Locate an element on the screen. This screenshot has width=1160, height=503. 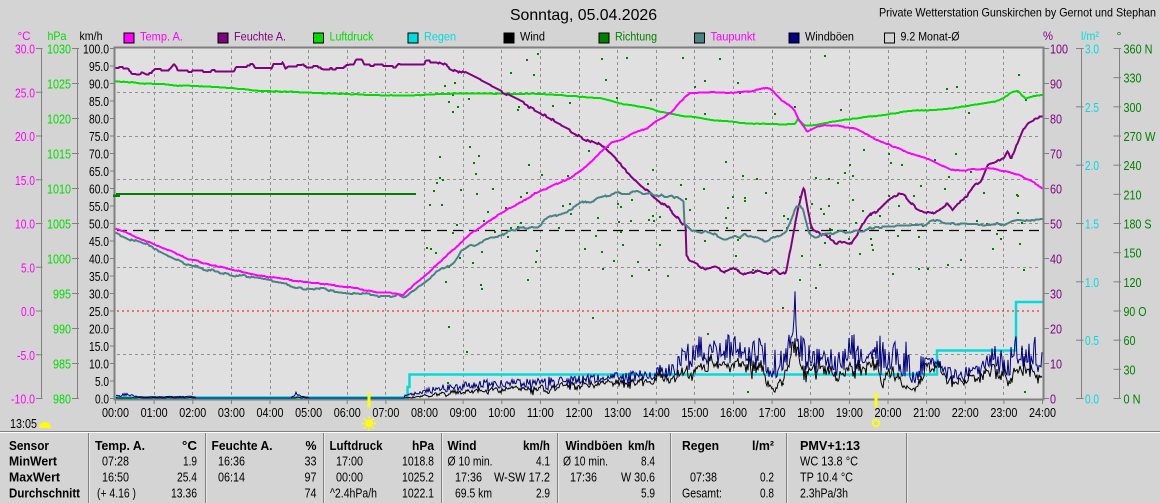
svg-text: 24:00 is located at coordinates (1042, 412).